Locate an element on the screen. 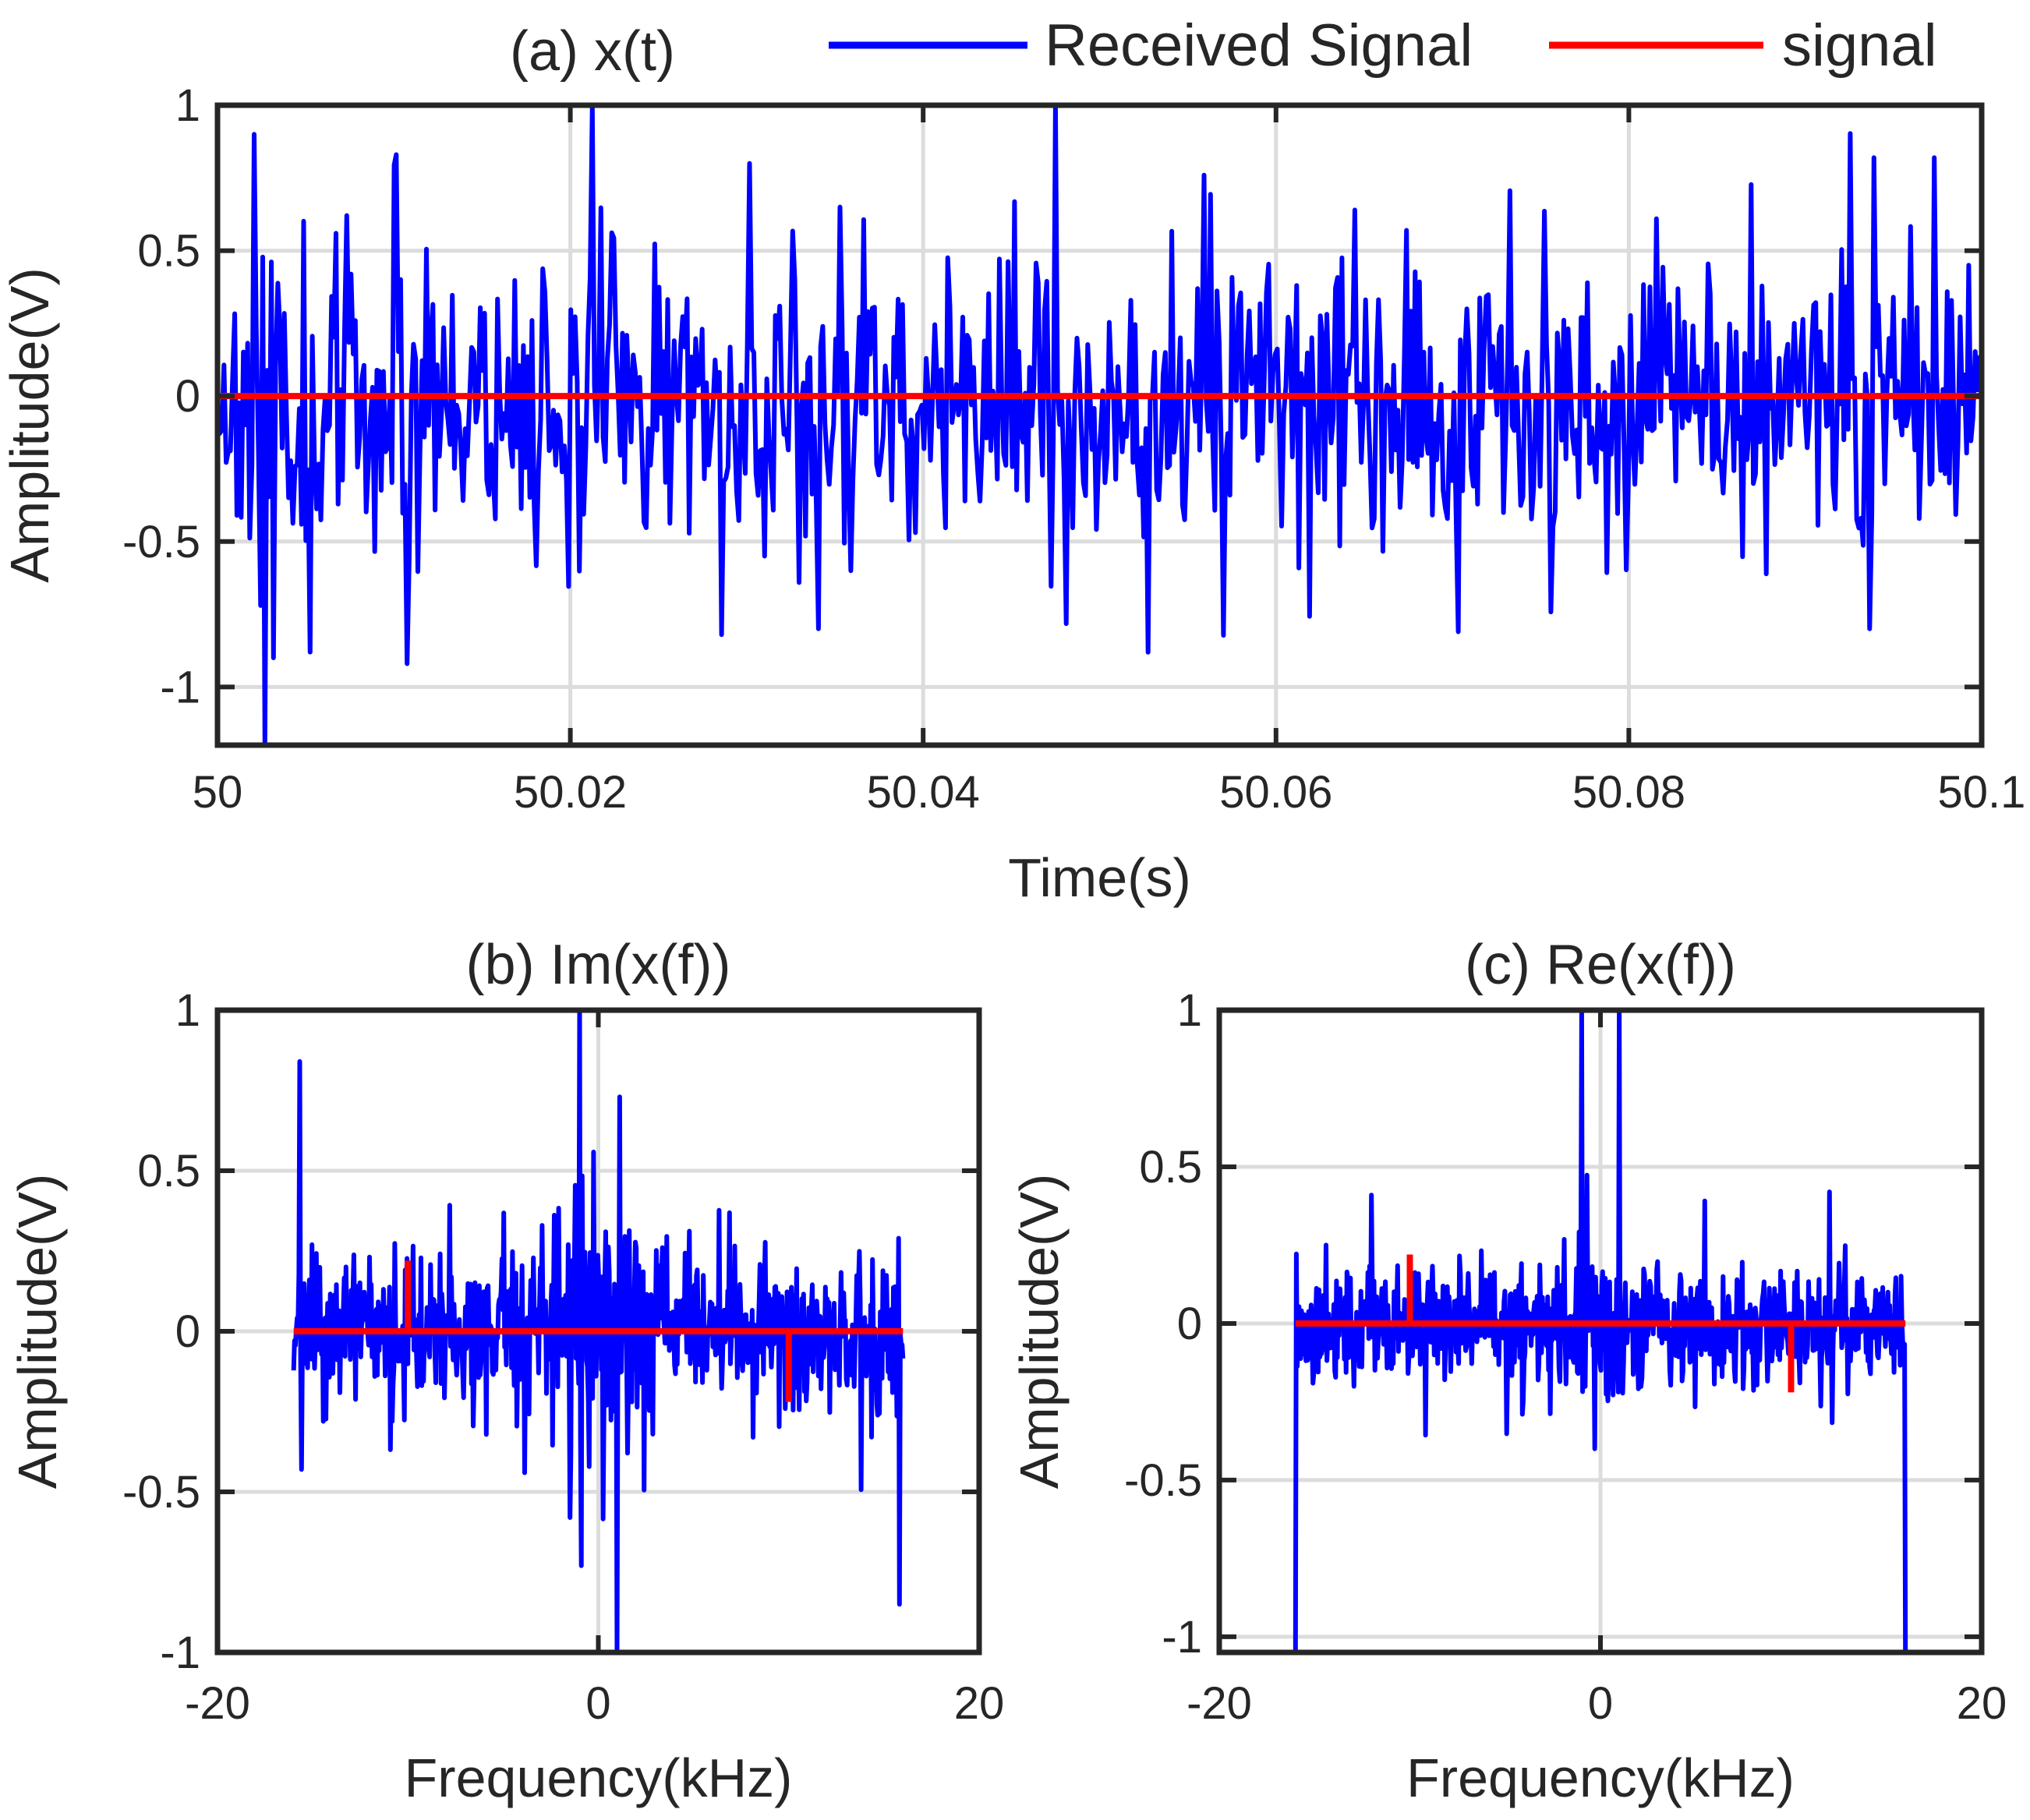 This screenshot has width=2030, height=1820. x-tick-label: 50.02 is located at coordinates (570, 793).